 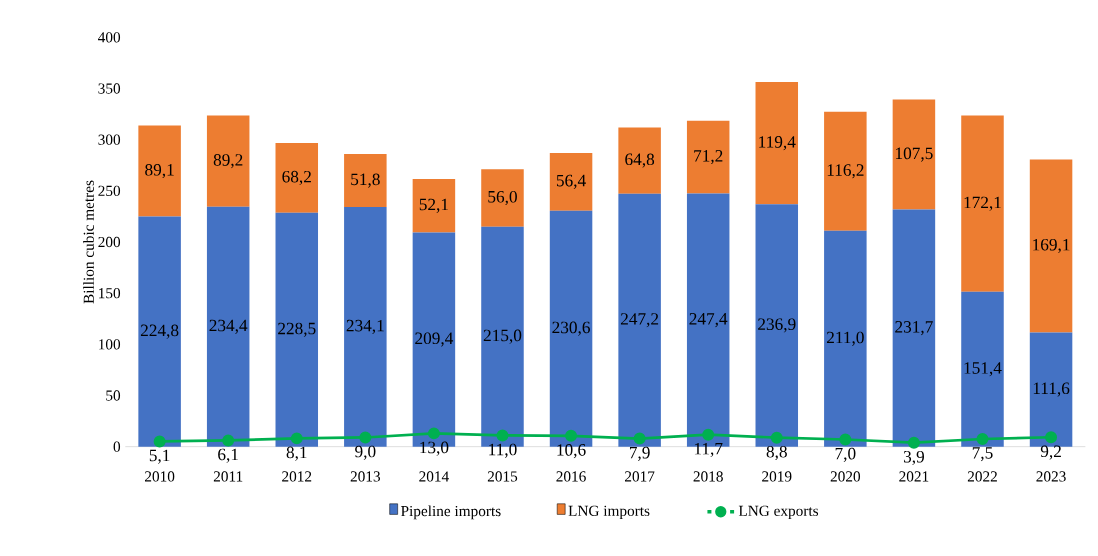 What do you see at coordinates (117, 446) in the screenshot?
I see `y-tick-label: 0` at bounding box center [117, 446].